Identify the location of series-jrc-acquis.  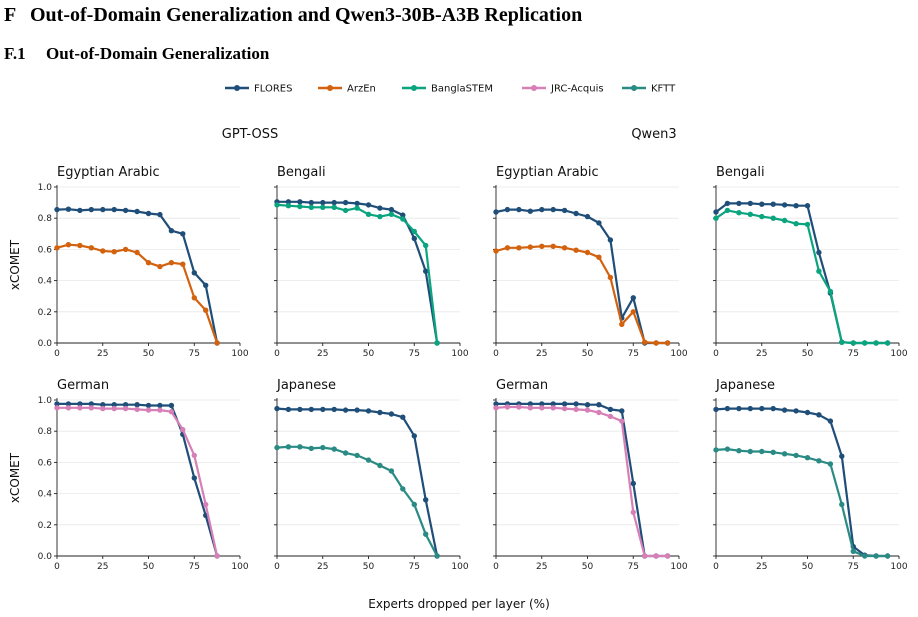
(137, 482).